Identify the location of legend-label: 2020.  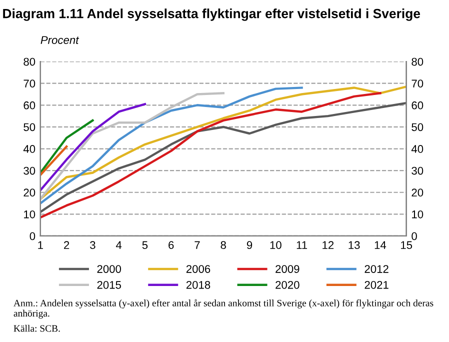
(288, 284).